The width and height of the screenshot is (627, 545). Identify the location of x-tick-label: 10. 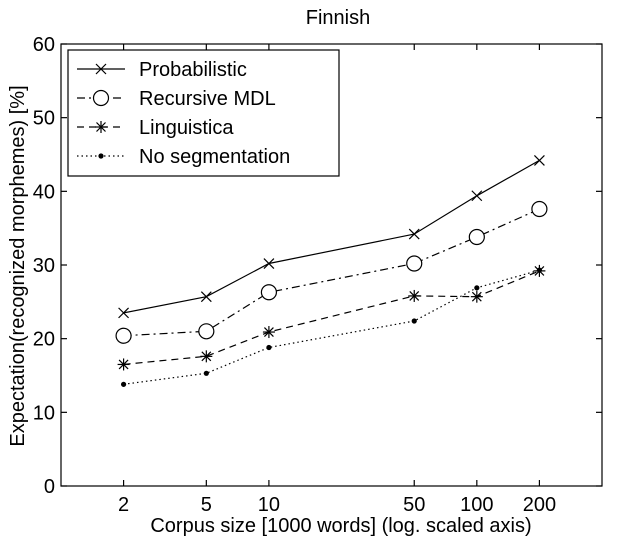
(269, 505).